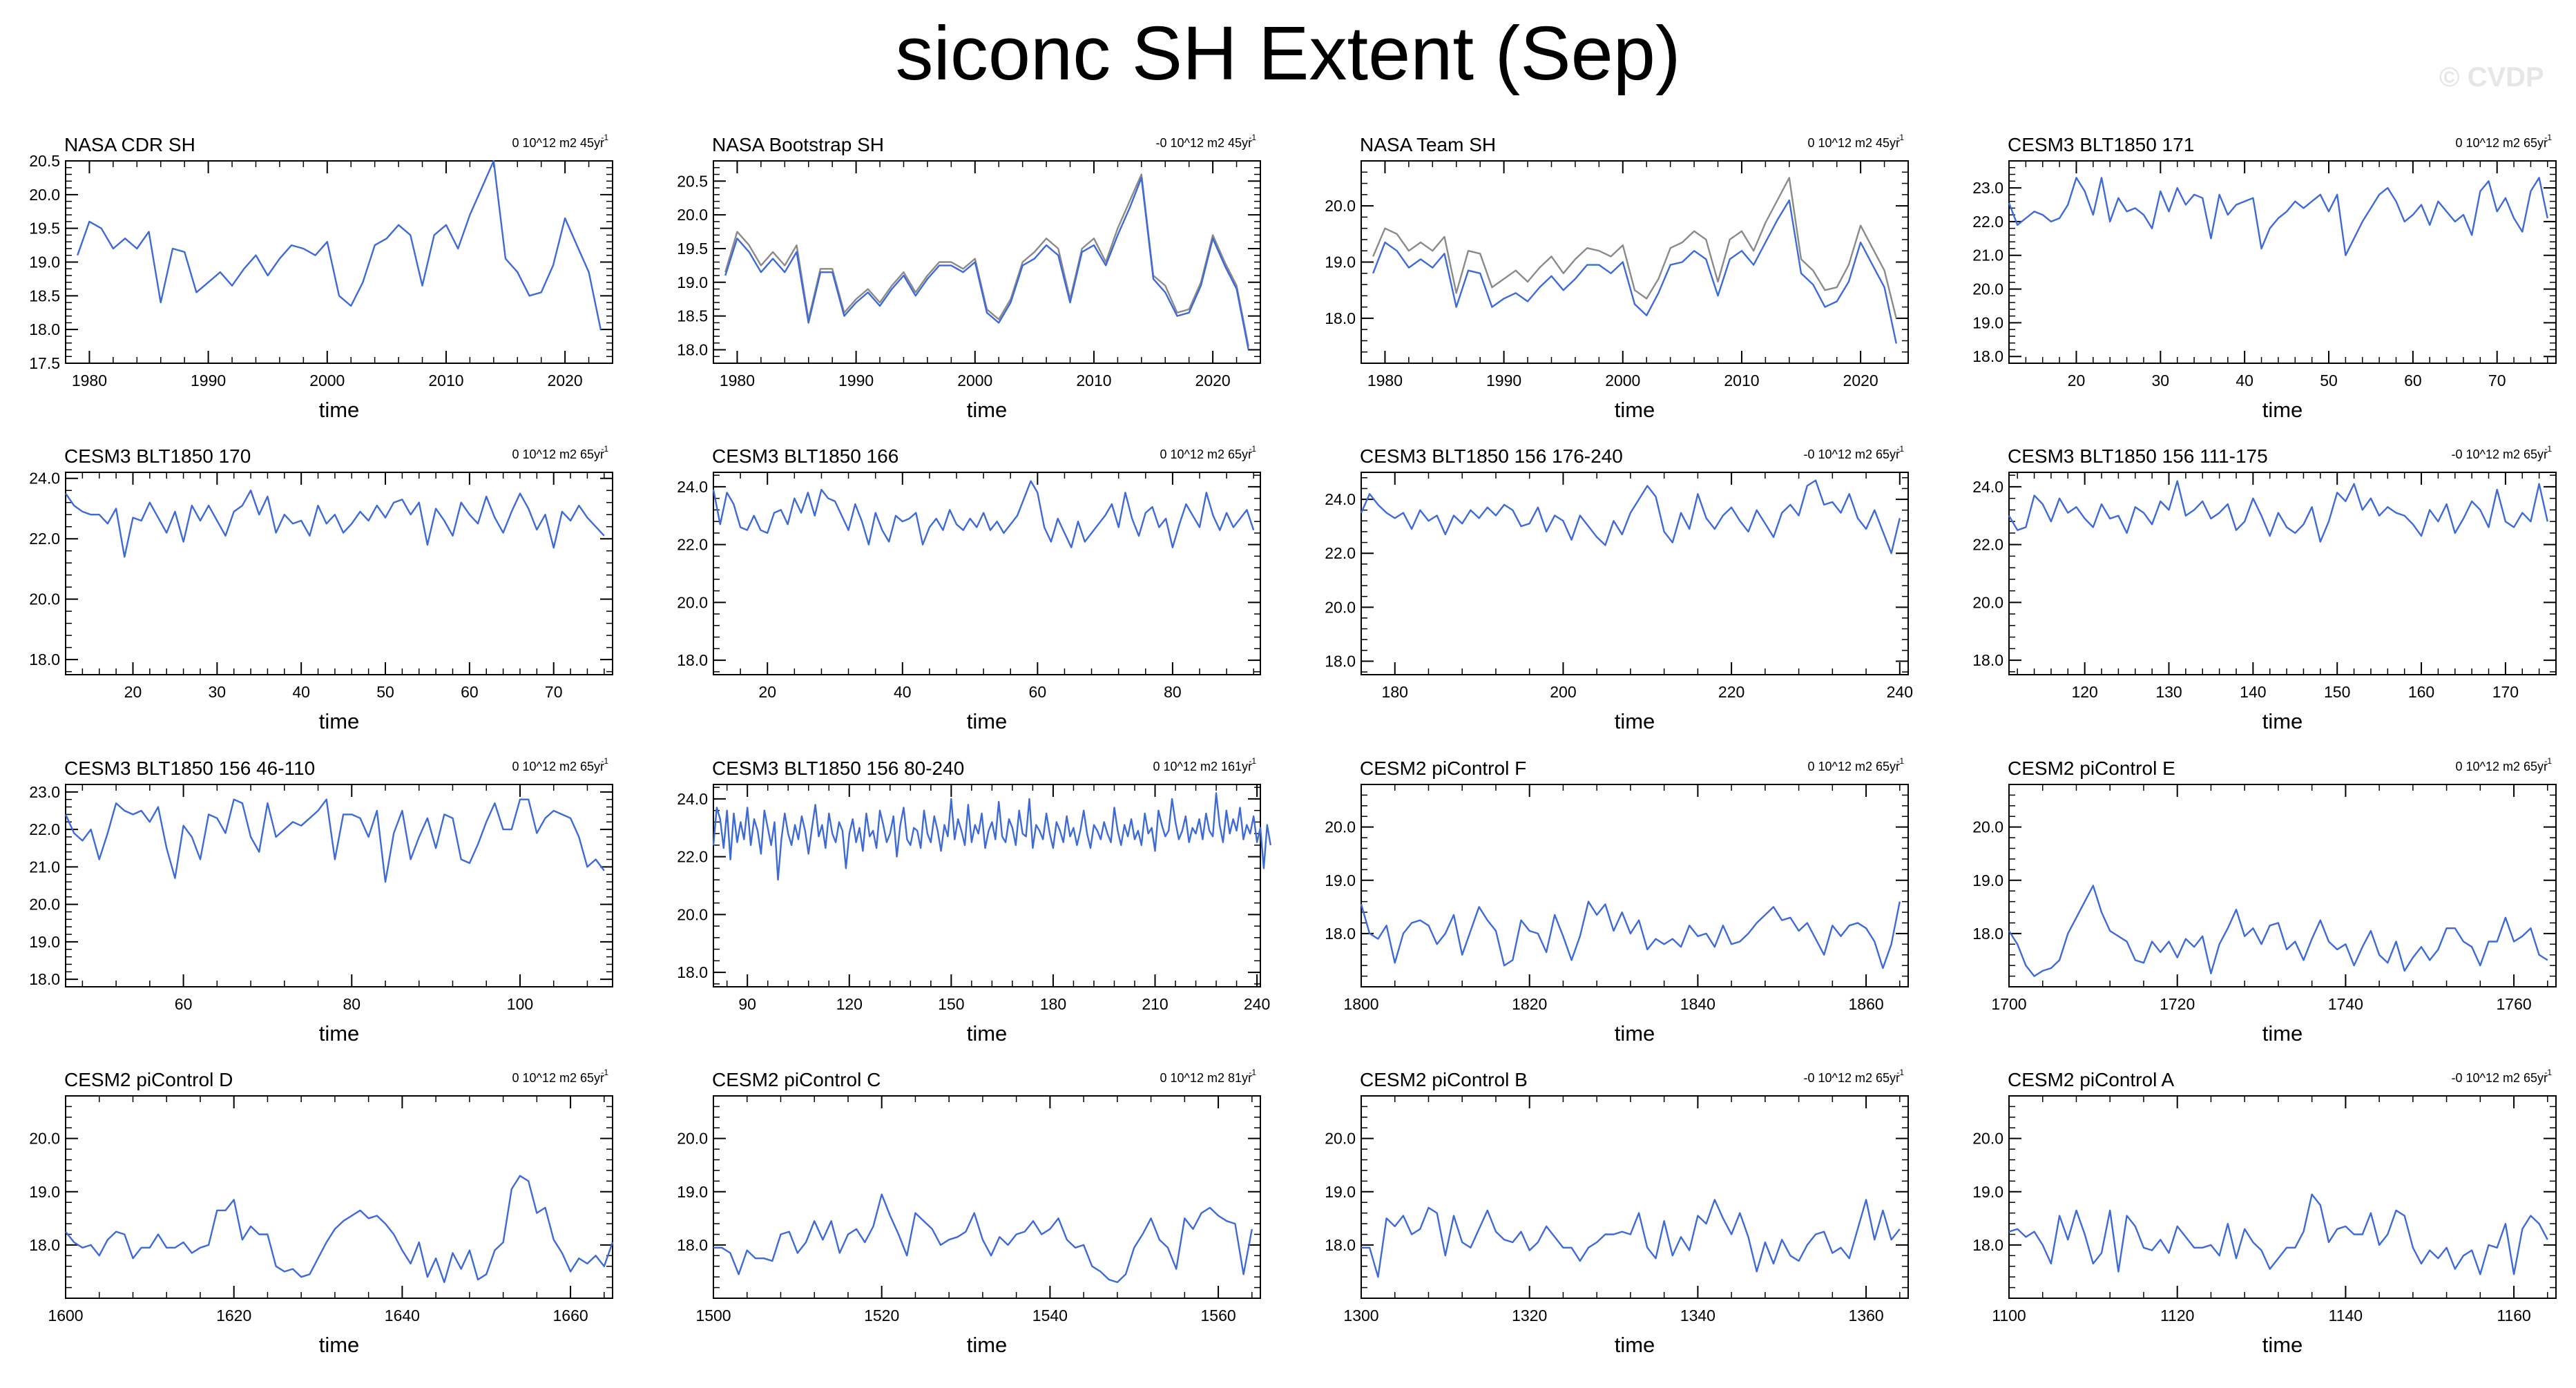  Describe the element at coordinates (44, 539) in the screenshot. I see `y-tick-label: 22.0` at that location.